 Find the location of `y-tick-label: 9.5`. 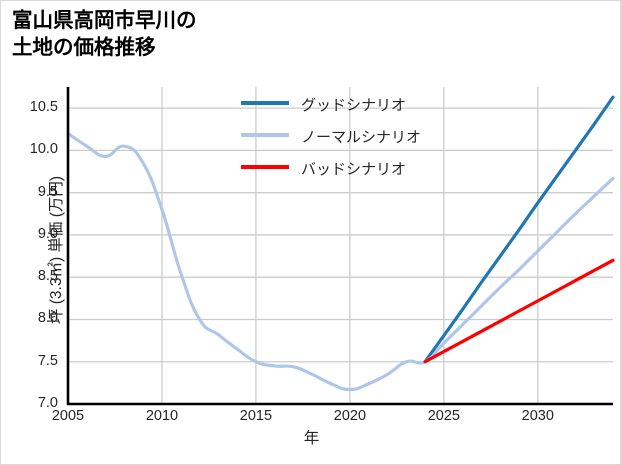

y-tick-label: 9.5 is located at coordinates (47, 191).